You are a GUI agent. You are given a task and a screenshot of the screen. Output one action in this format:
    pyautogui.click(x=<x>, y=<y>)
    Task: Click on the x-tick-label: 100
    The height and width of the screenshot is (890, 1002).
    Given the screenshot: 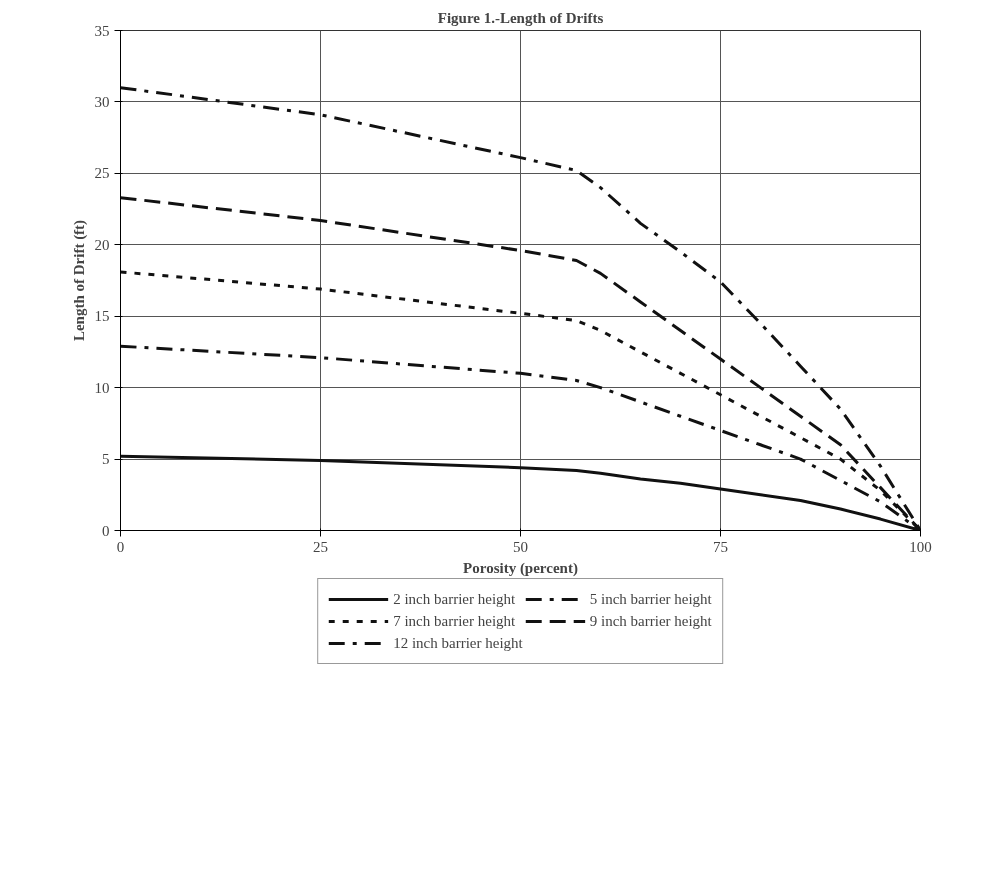 What is the action you would take?
    pyautogui.click(x=920, y=546)
    